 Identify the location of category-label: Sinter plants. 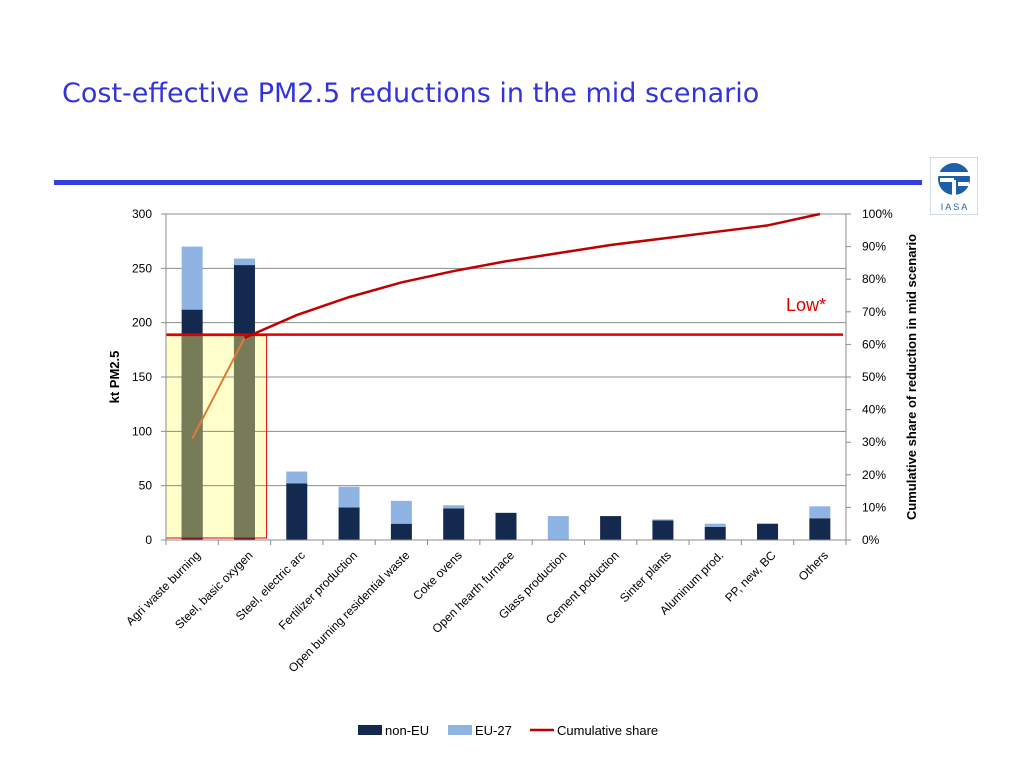
(645, 576).